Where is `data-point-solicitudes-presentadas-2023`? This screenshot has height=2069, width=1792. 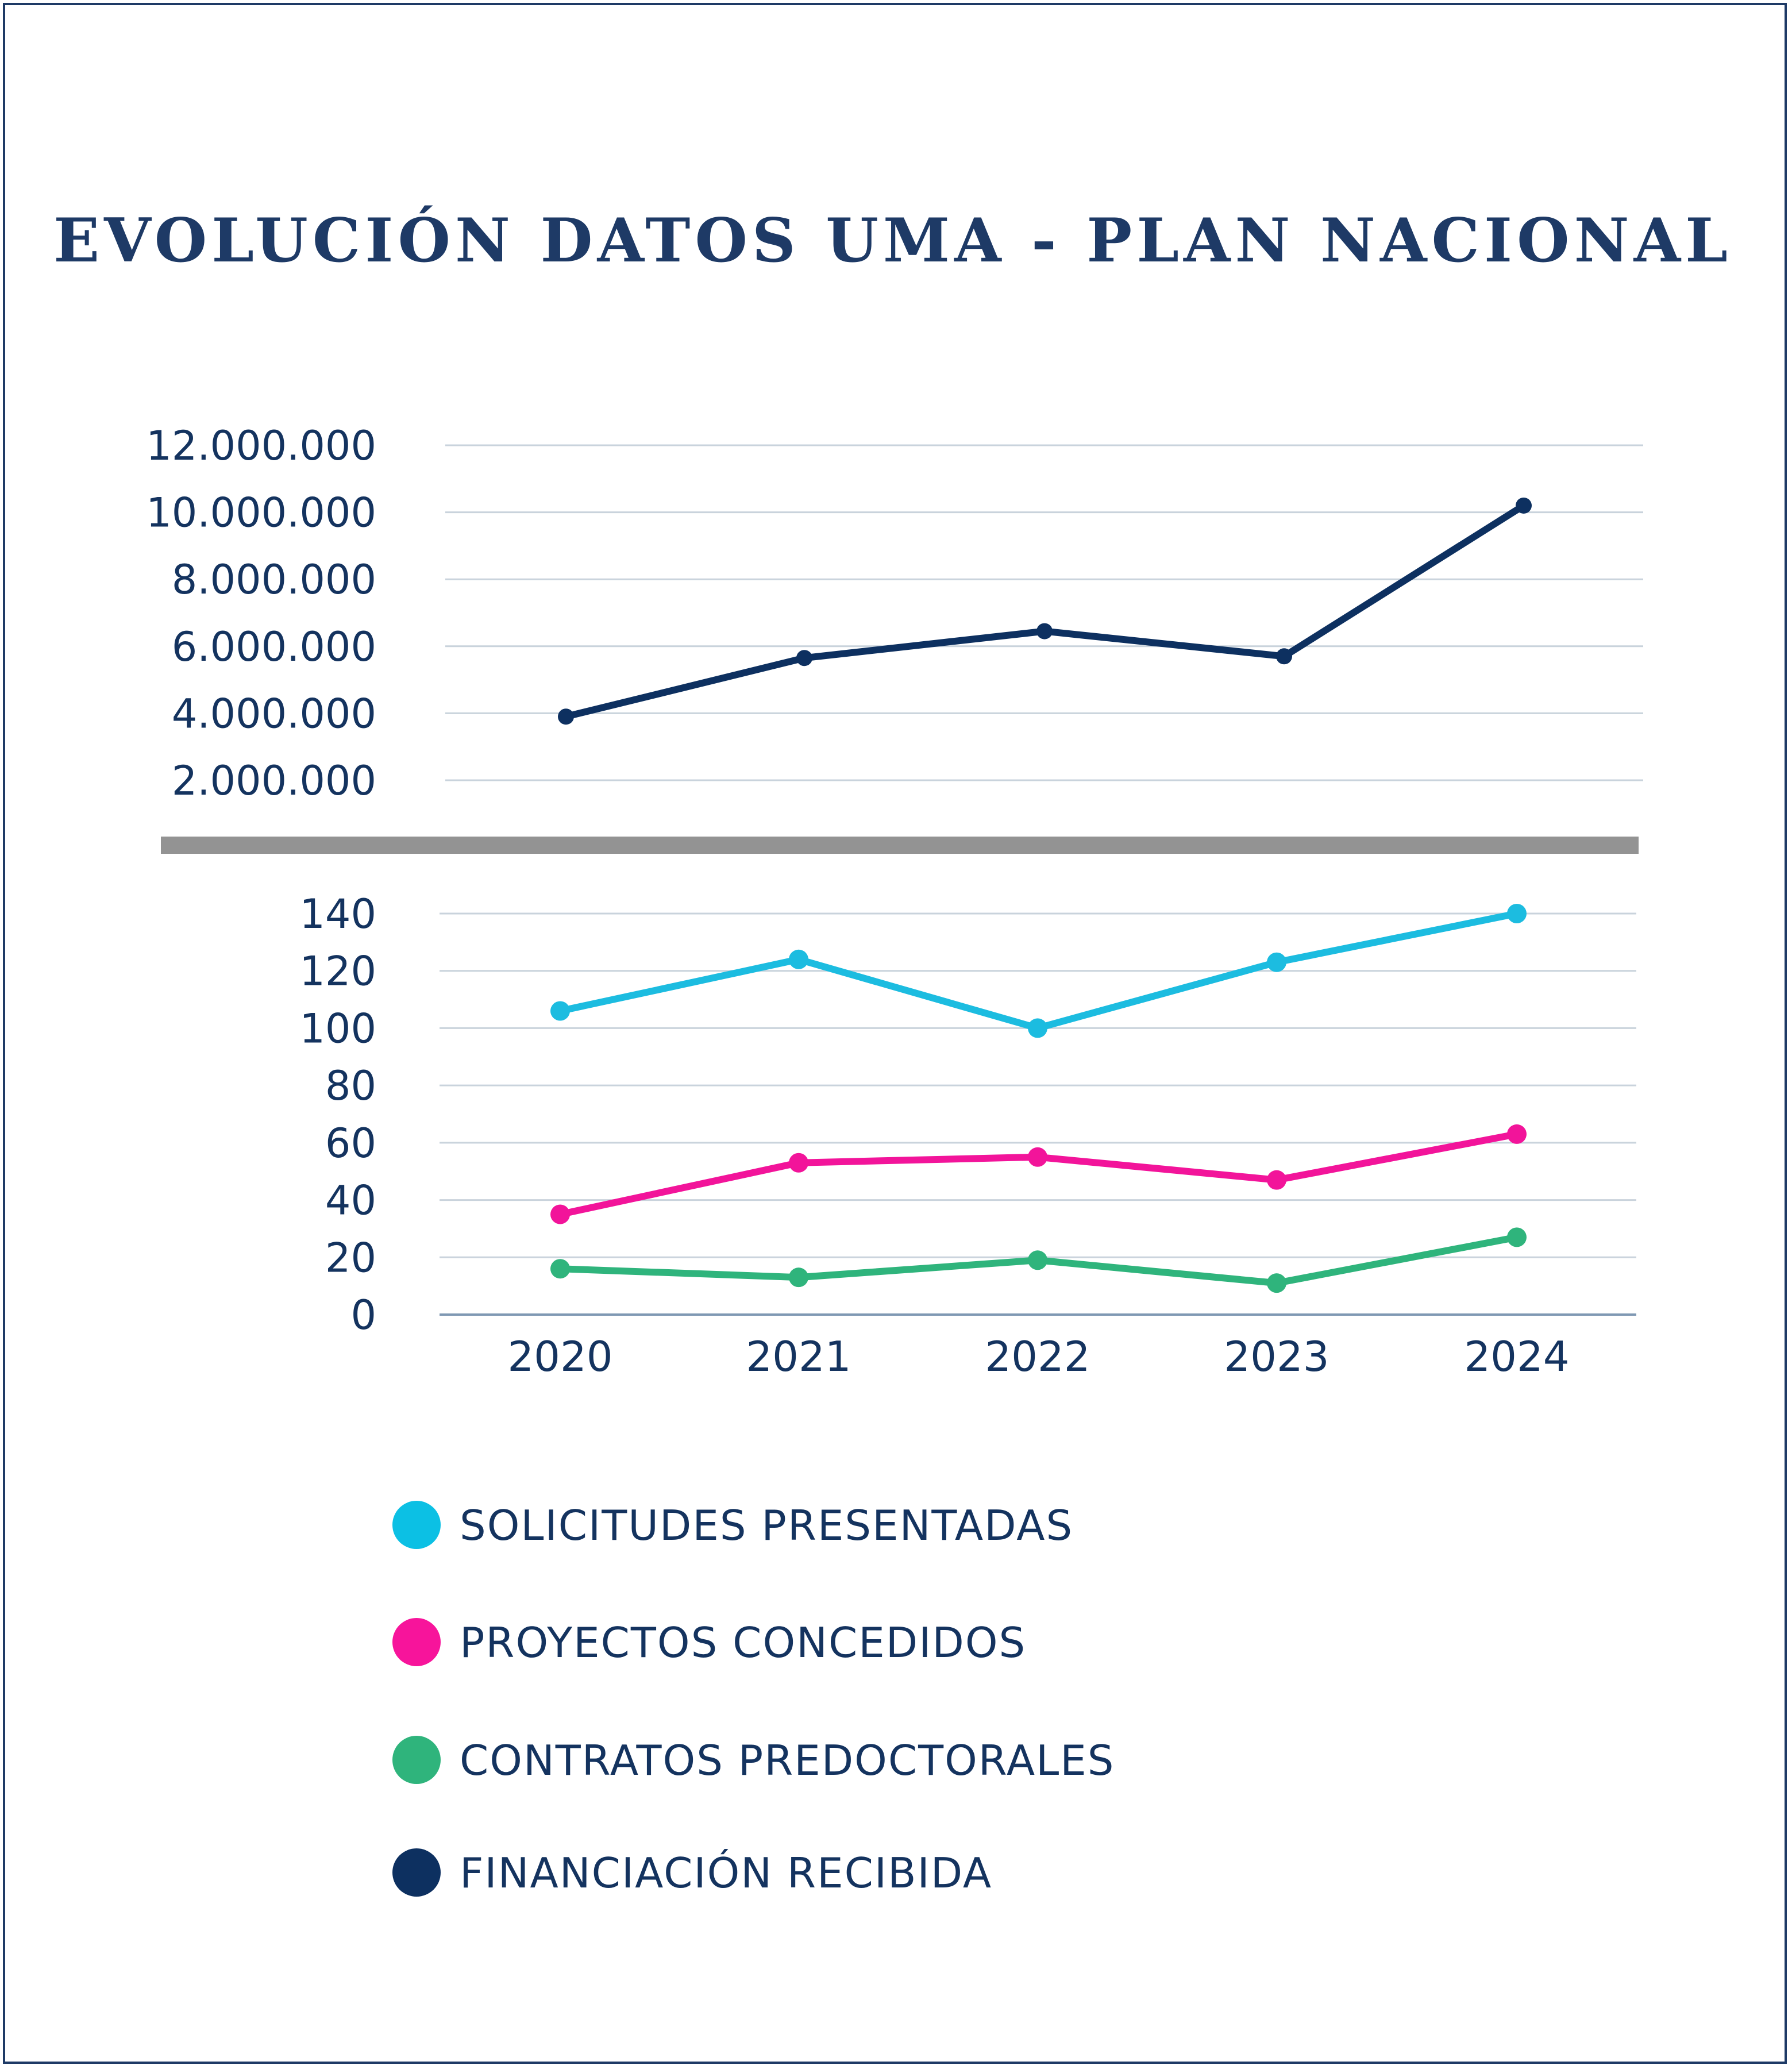
data-point-solicitudes-presentadas-2023 is located at coordinates (1276, 962).